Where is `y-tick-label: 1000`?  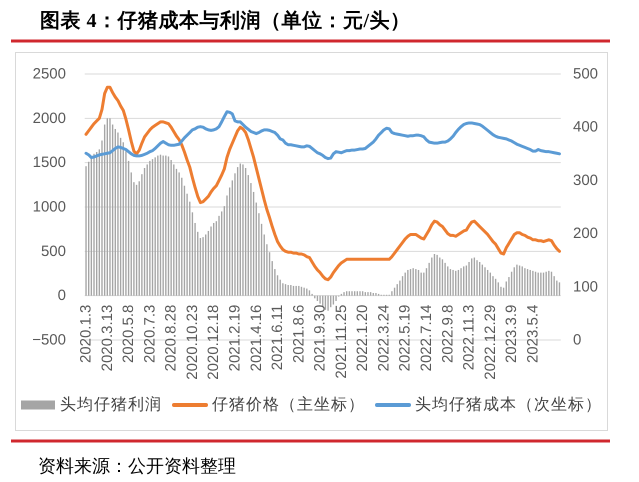 y-tick-label: 1000 is located at coordinates (49, 207).